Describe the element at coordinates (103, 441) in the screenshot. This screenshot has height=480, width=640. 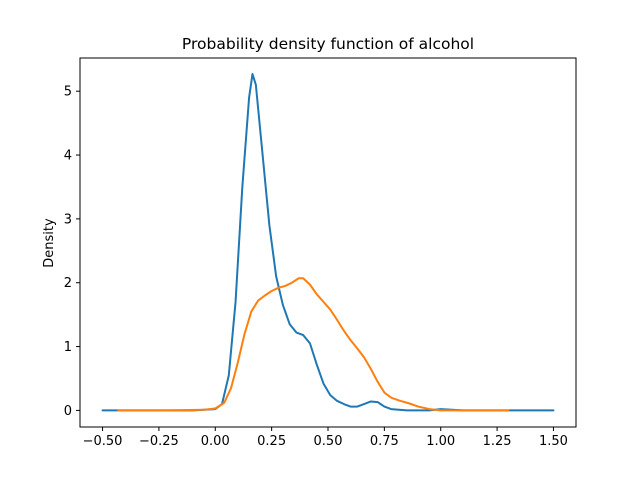
I see `x-tick-label: −0.50` at that location.